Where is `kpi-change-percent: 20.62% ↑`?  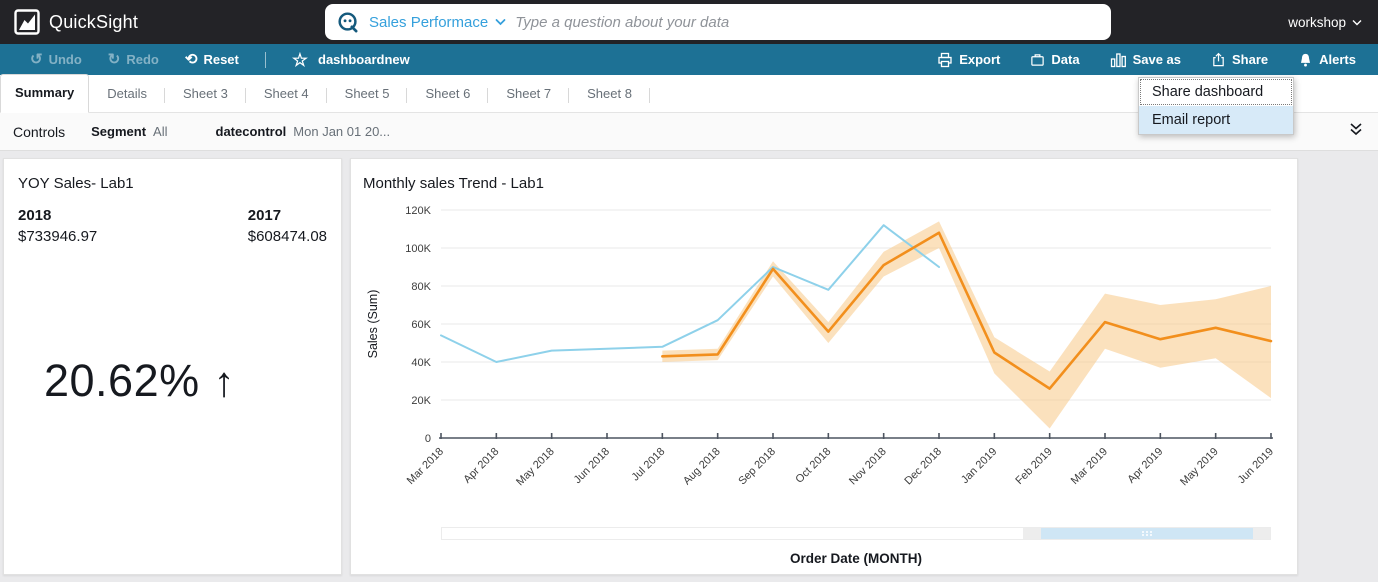 kpi-change-percent: 20.62% ↑ is located at coordinates (139, 381).